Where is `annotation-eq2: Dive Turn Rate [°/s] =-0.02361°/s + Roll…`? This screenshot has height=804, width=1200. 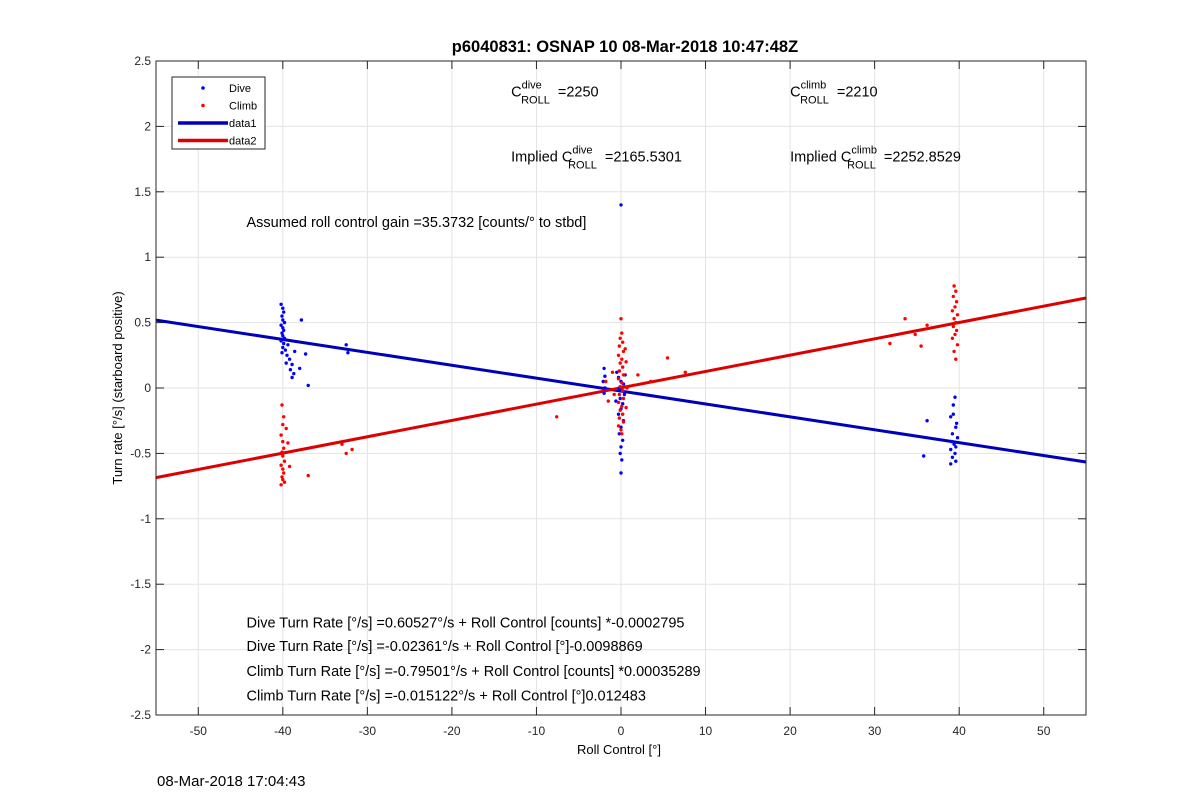 annotation-eq2: Dive Turn Rate [°/s] =-0.02361°/s + Roll… is located at coordinates (445, 647).